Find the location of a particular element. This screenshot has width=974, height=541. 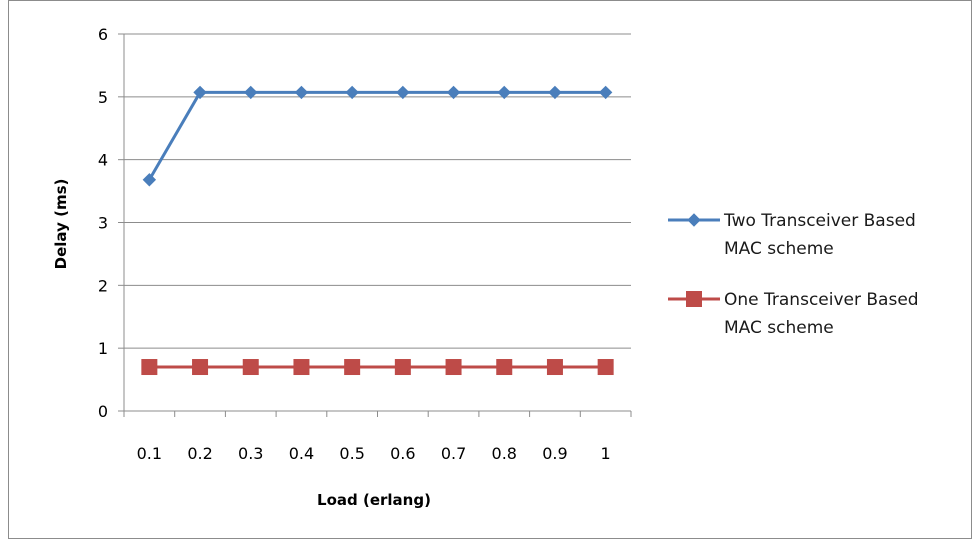

x-tick-label: 1 is located at coordinates (606, 453).